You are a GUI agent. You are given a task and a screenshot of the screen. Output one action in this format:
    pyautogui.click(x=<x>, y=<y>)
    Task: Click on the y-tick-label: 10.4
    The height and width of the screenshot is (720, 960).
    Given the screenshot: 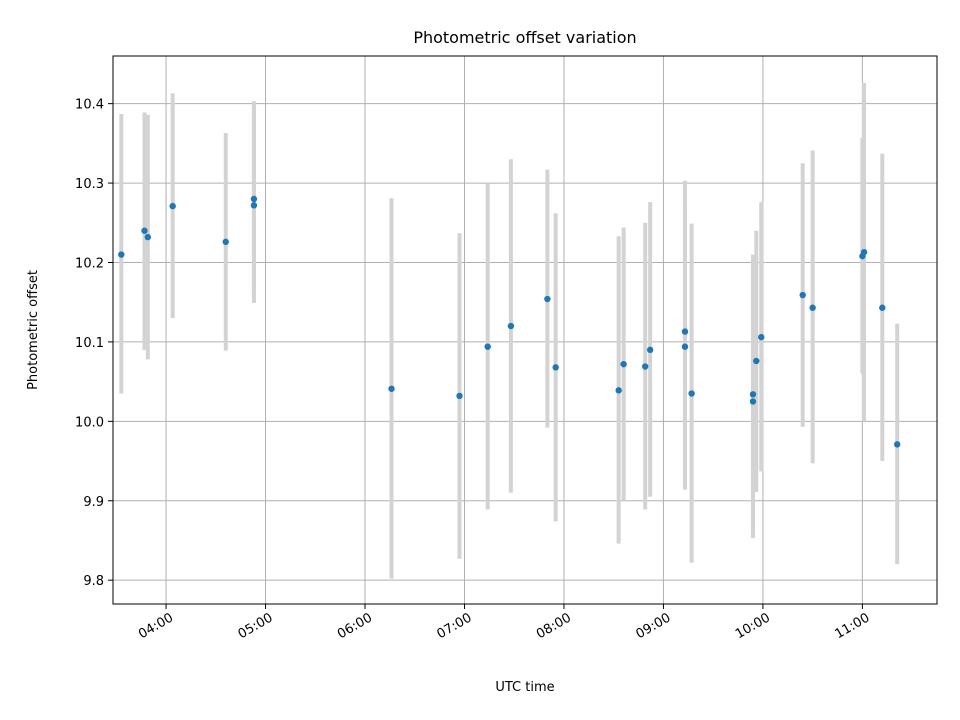 What is the action you would take?
    pyautogui.click(x=89, y=105)
    